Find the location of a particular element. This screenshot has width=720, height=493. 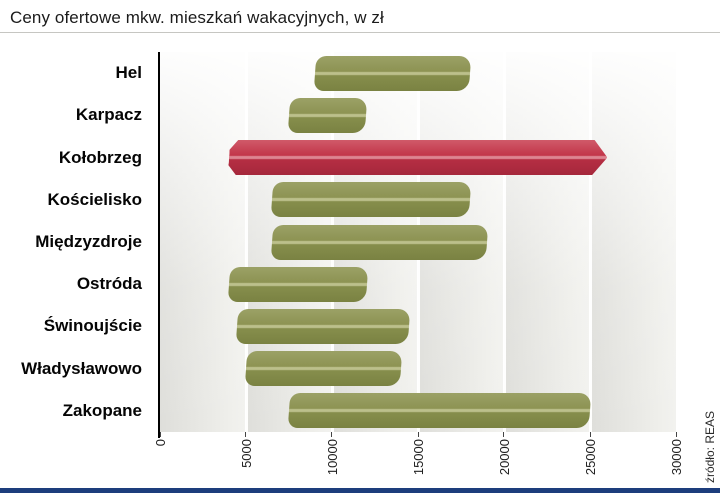

x-tick-label: 15000 is located at coordinates (418, 457).